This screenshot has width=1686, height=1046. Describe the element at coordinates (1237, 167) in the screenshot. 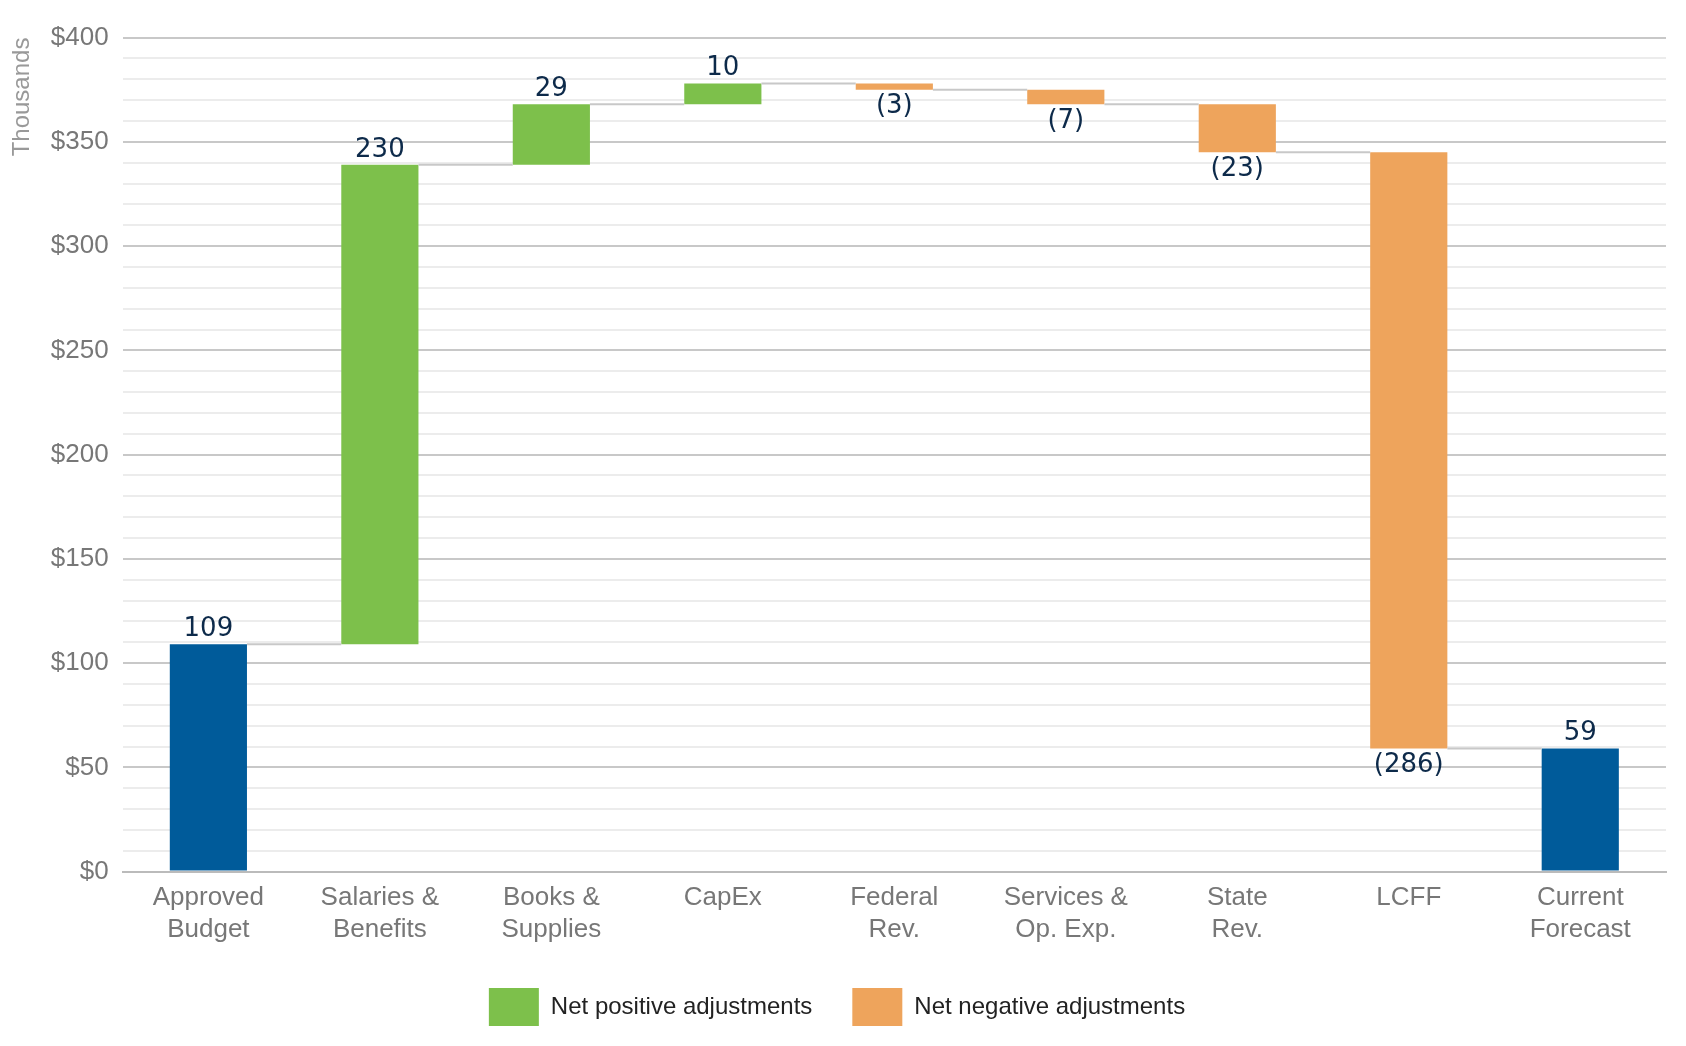

I see `data-label: (23)` at that location.